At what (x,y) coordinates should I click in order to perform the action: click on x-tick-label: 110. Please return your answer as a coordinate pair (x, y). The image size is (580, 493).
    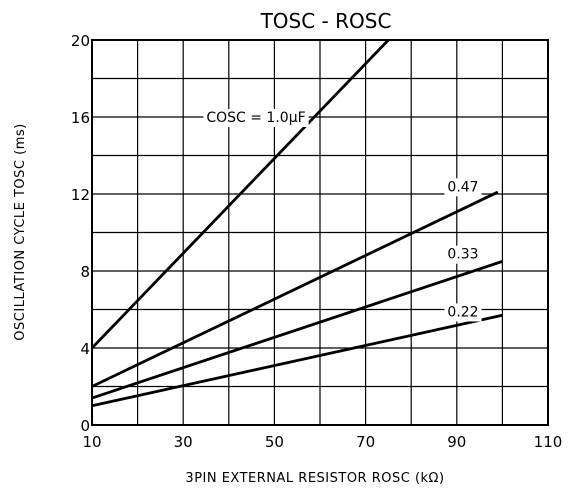
    Looking at the image, I should click on (548, 442).